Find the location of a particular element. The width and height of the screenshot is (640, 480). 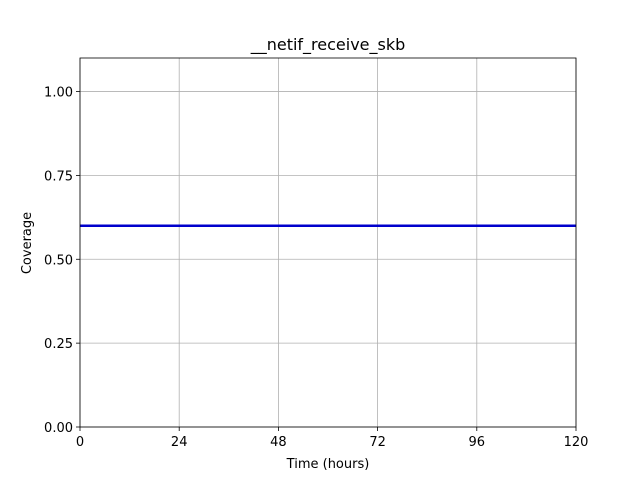

x-tick-label: 120 is located at coordinates (576, 442).